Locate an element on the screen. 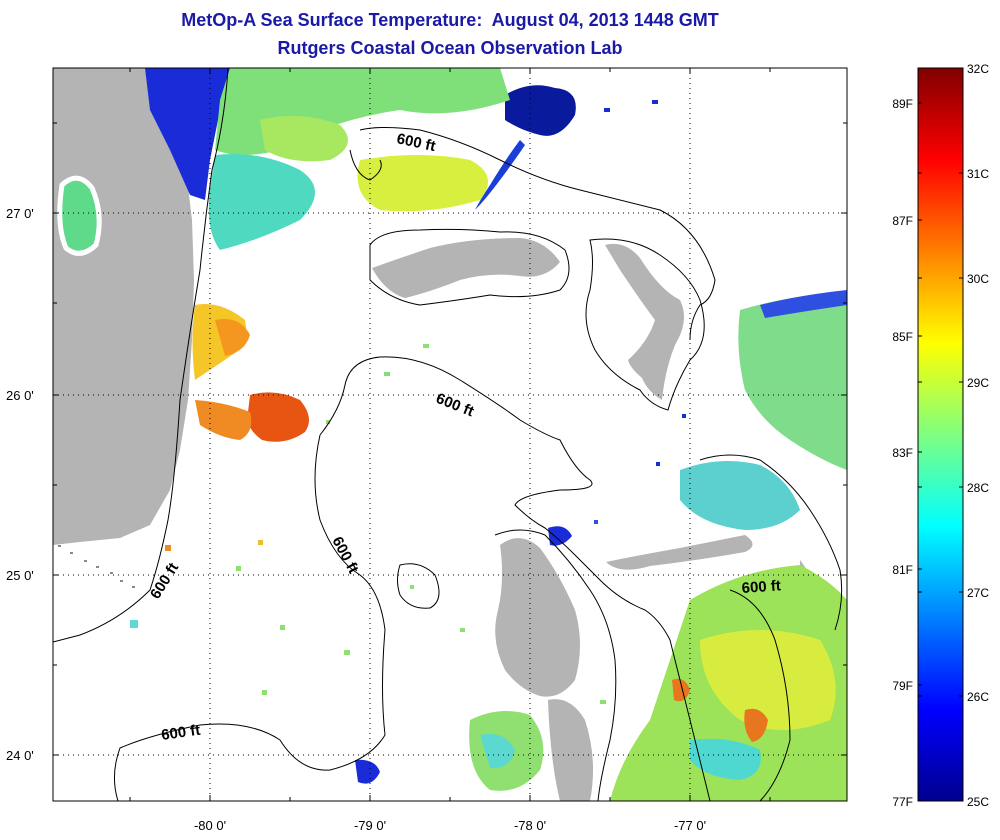 The height and width of the screenshot is (840, 1000). contour-bank-inner is located at coordinates (365, 165).